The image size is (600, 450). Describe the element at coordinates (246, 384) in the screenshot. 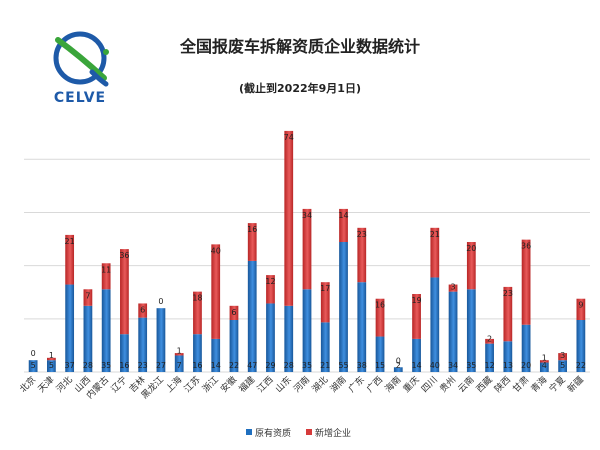

I see `x-tick-label-12: 福建` at that location.